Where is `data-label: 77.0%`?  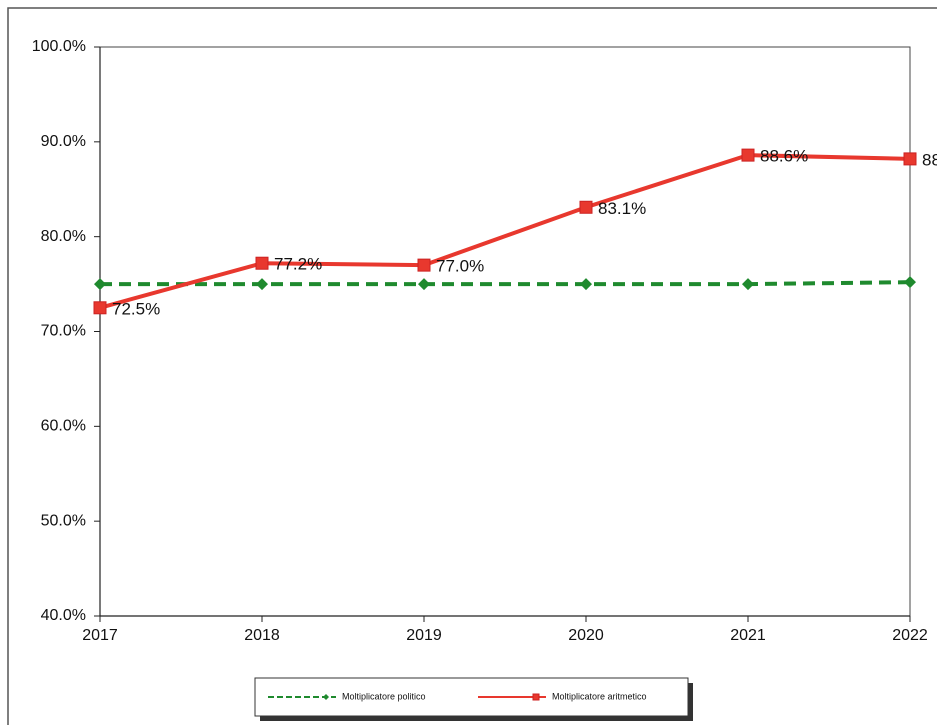
data-label: 77.0% is located at coordinates (460, 266).